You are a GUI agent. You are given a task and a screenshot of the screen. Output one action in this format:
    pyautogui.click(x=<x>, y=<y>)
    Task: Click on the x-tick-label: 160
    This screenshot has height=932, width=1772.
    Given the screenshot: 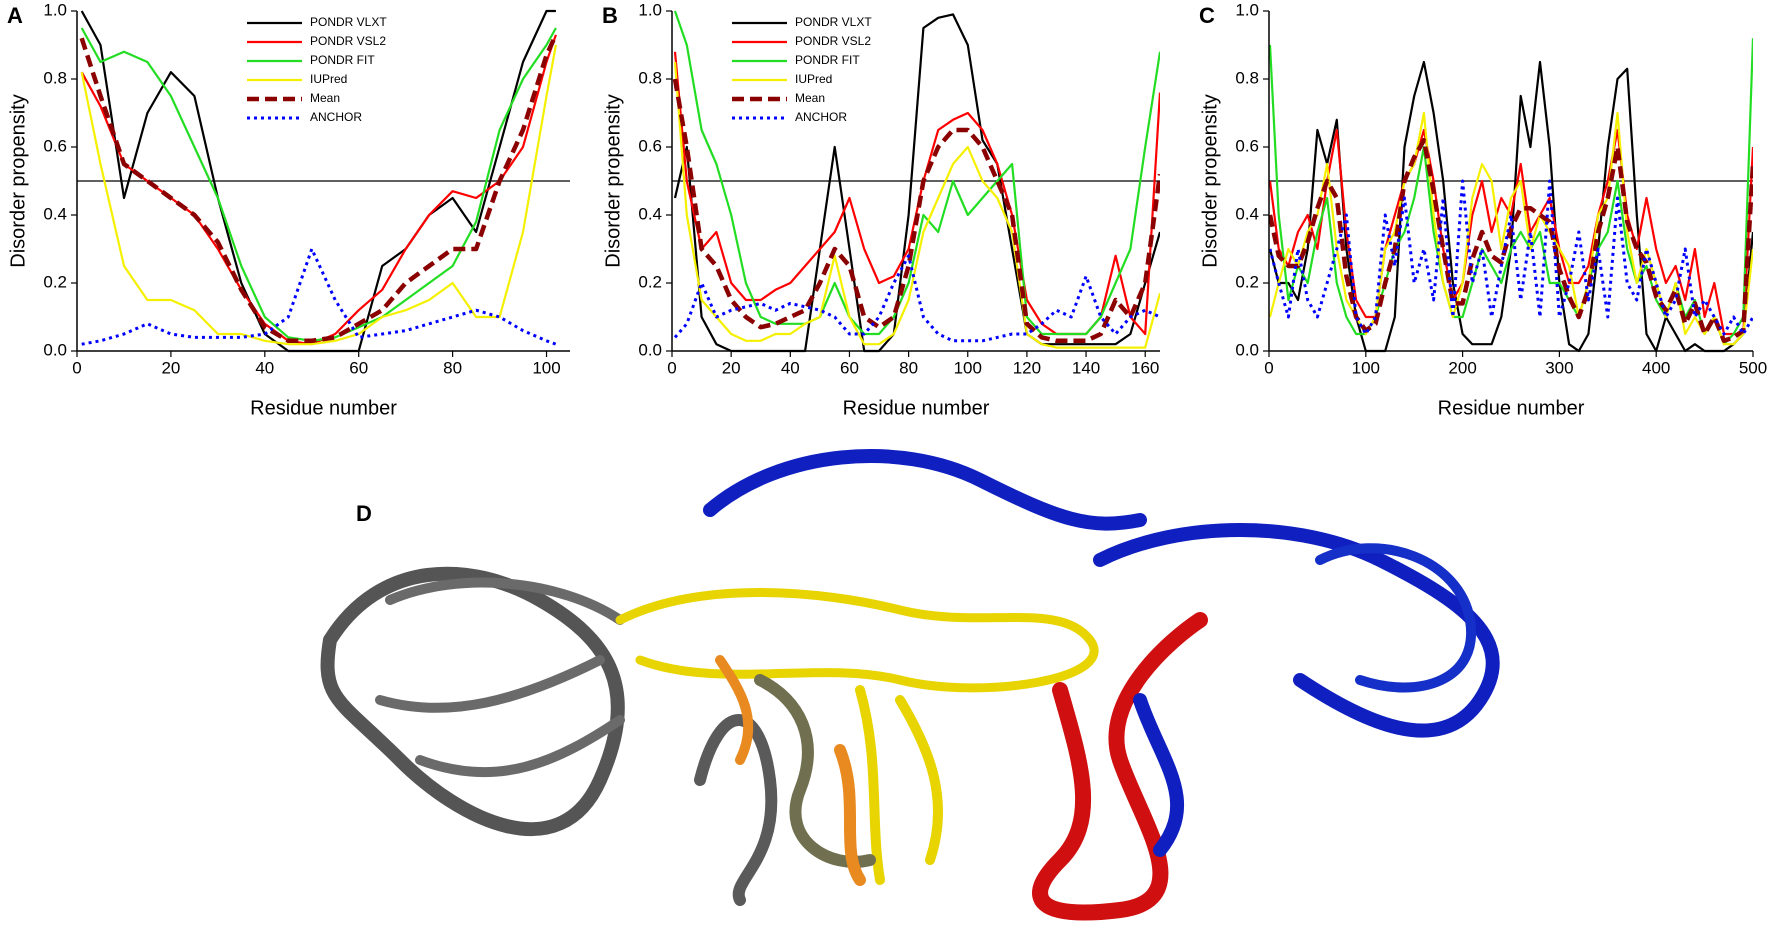 What is the action you would take?
    pyautogui.click(x=1145, y=367)
    